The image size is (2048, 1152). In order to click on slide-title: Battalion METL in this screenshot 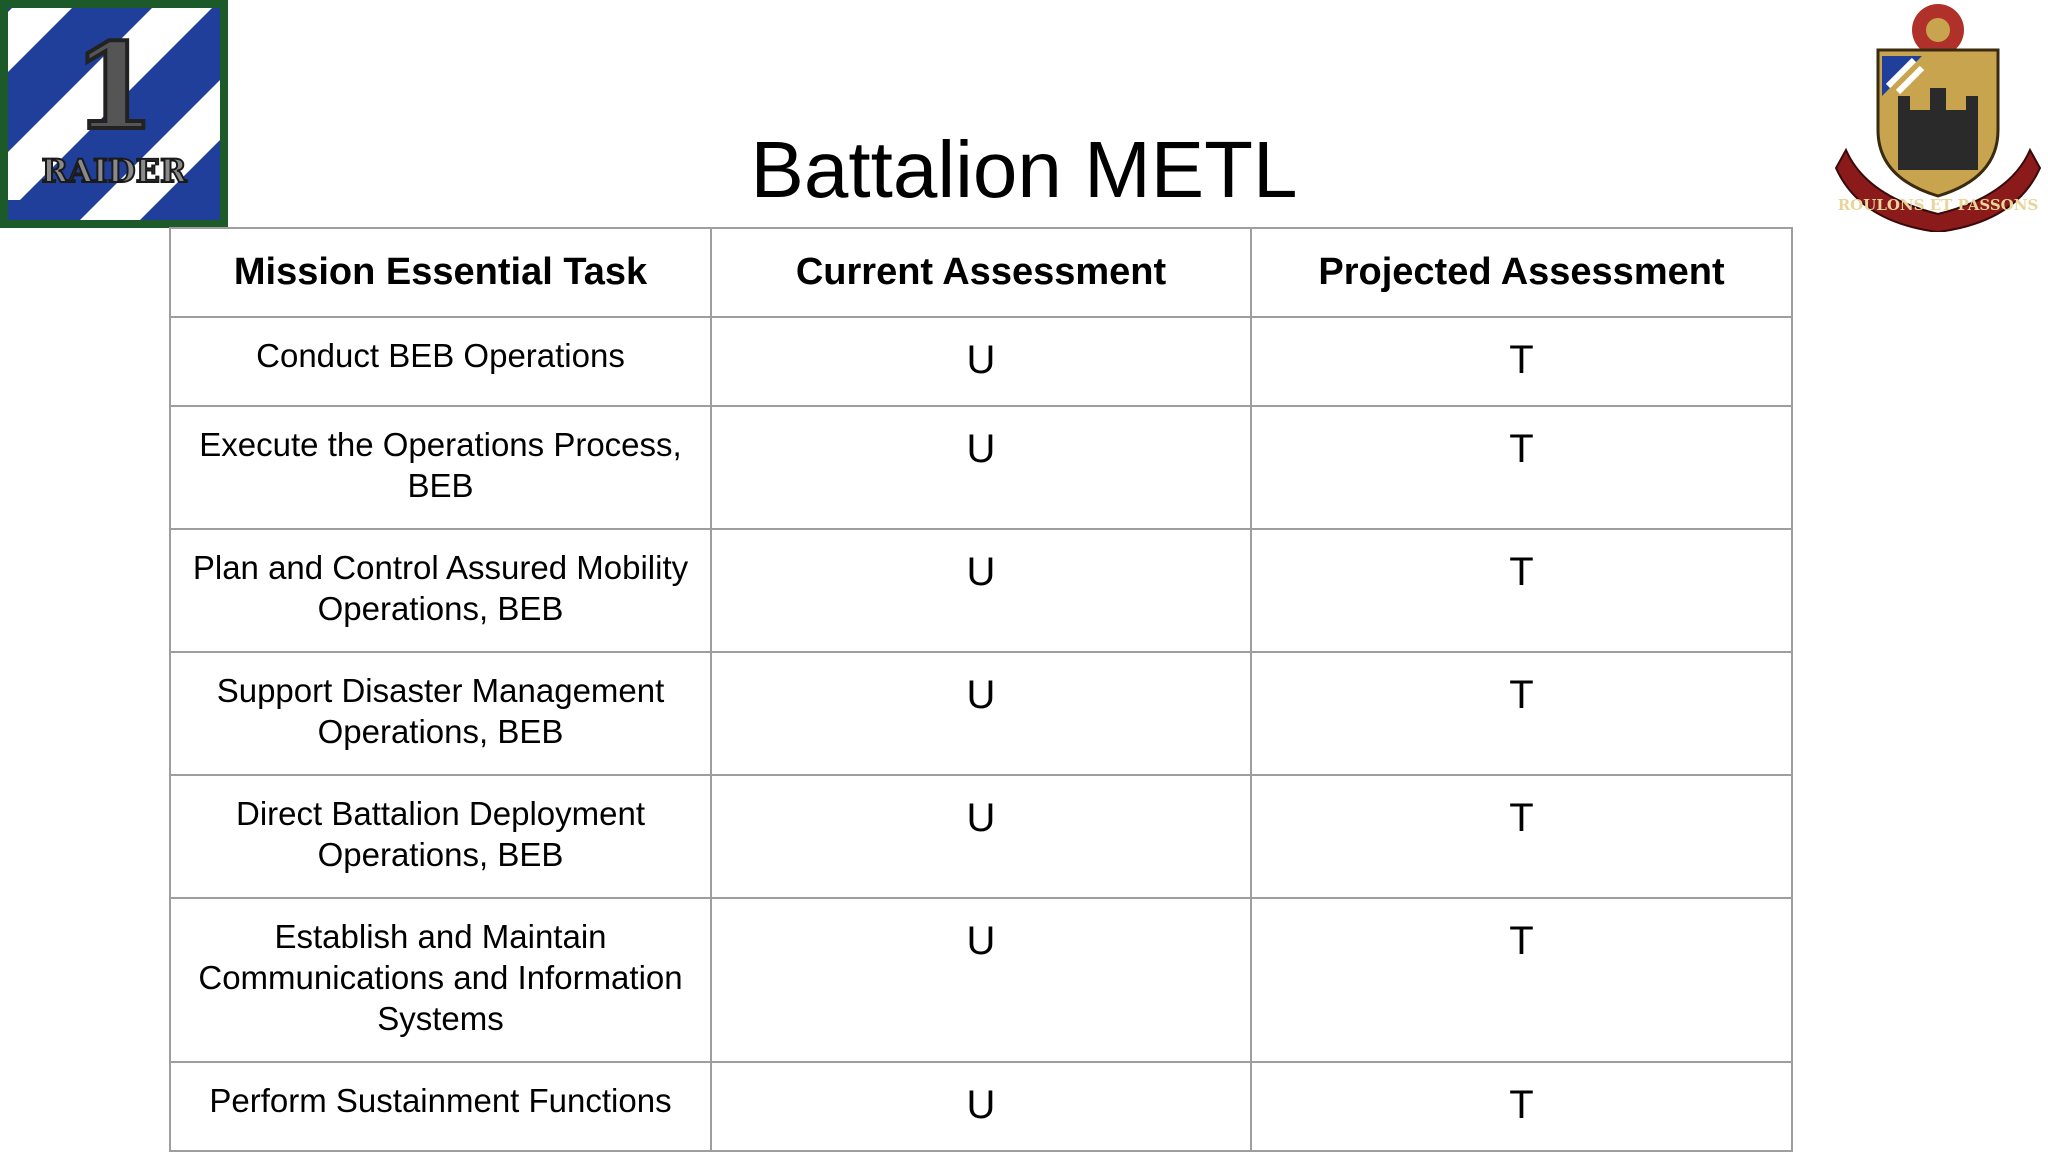, I will do `click(1024, 169)`.